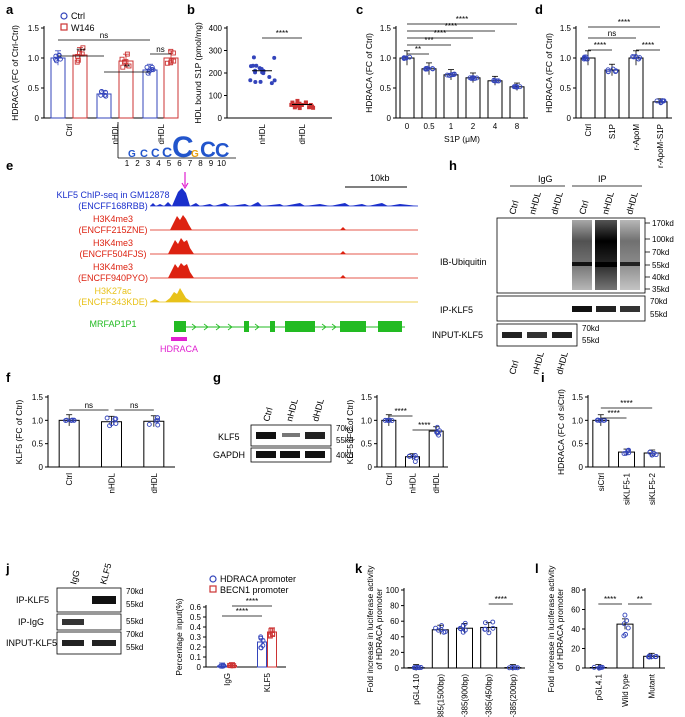  Describe the element at coordinates (191, 9) in the screenshot. I see `panel-letter-b: b` at that location.